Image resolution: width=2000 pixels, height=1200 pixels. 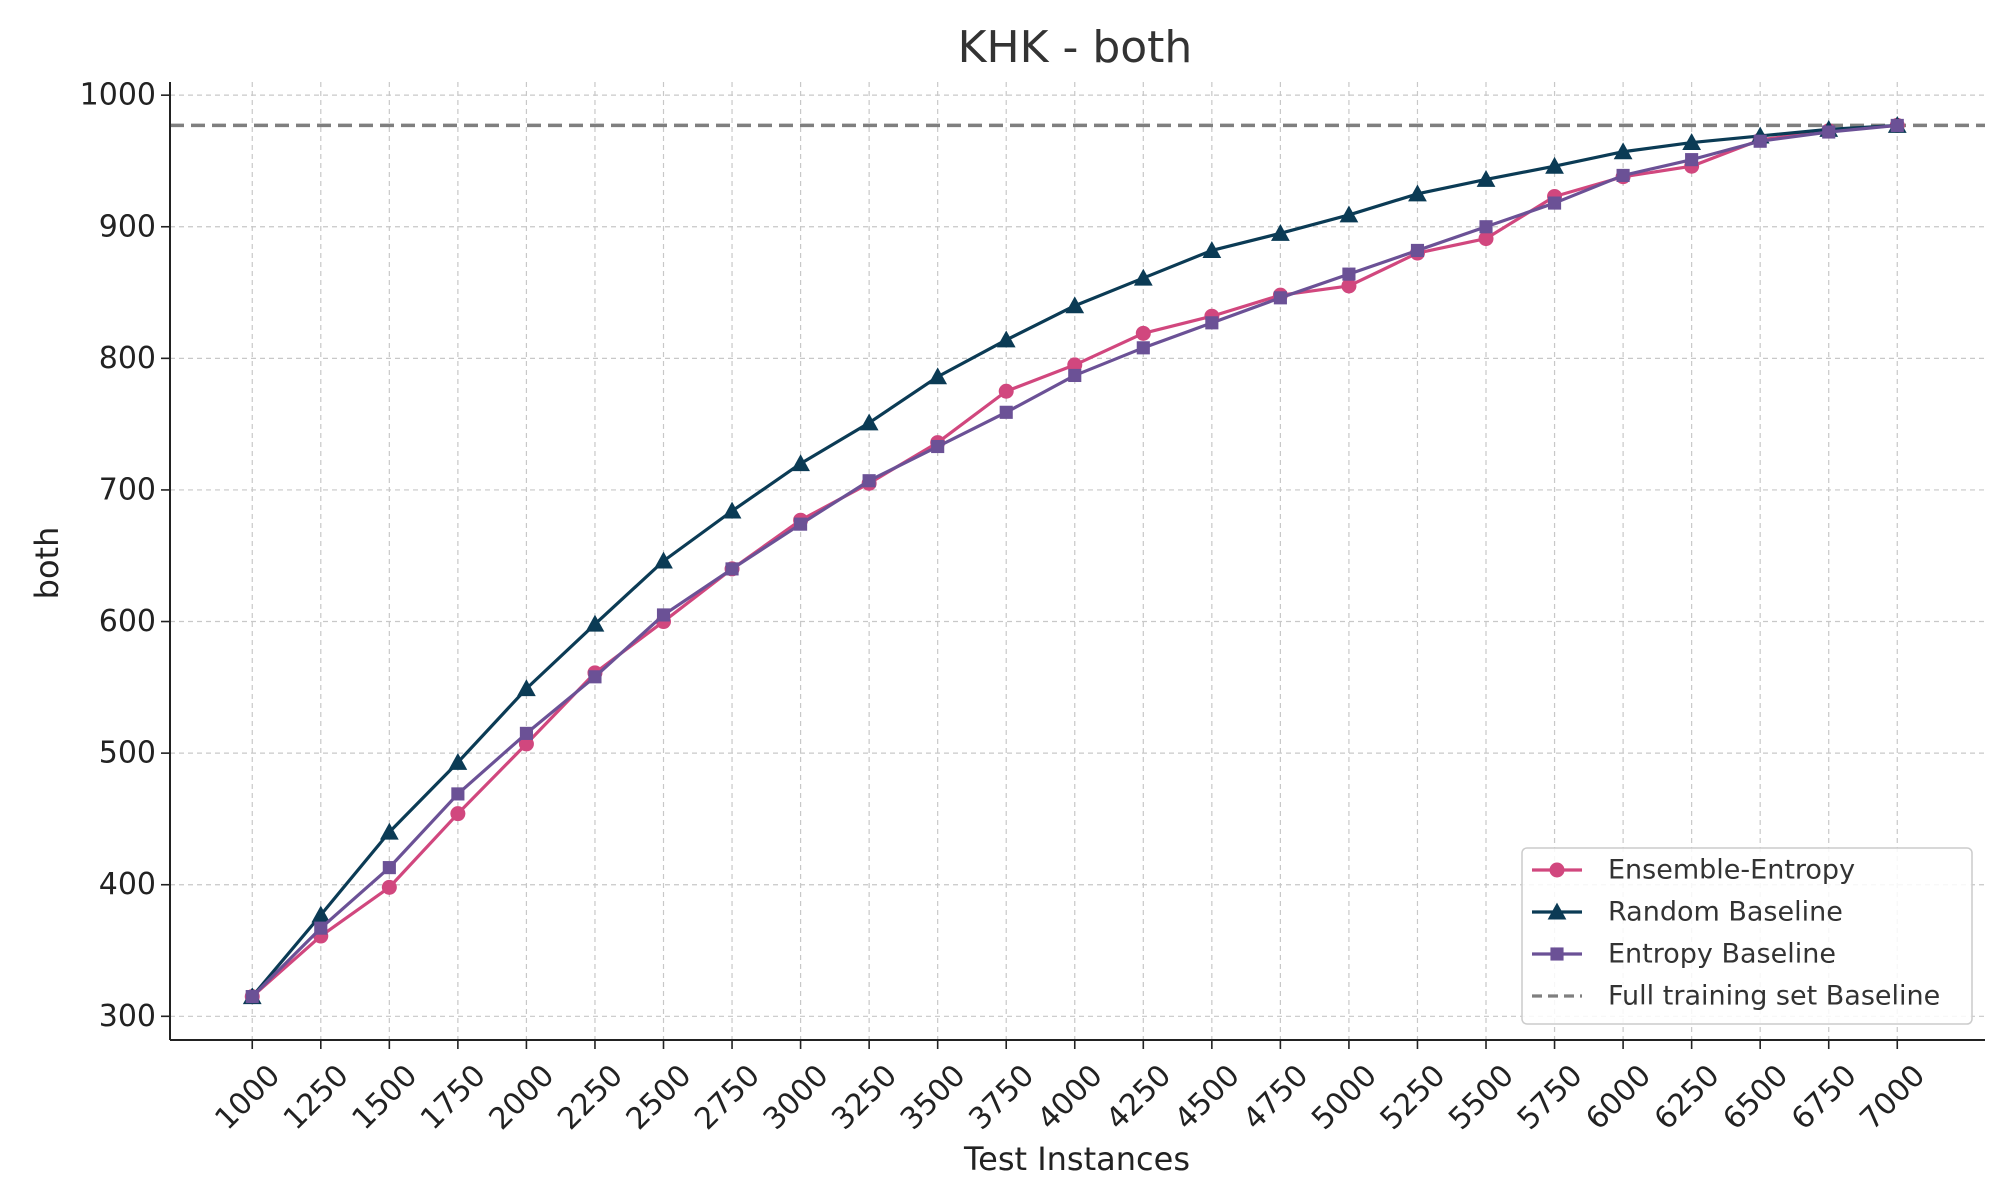 I want to click on legend-item-ensemble-entropy: Ensemble-Entropy, so click(x=1693, y=870).